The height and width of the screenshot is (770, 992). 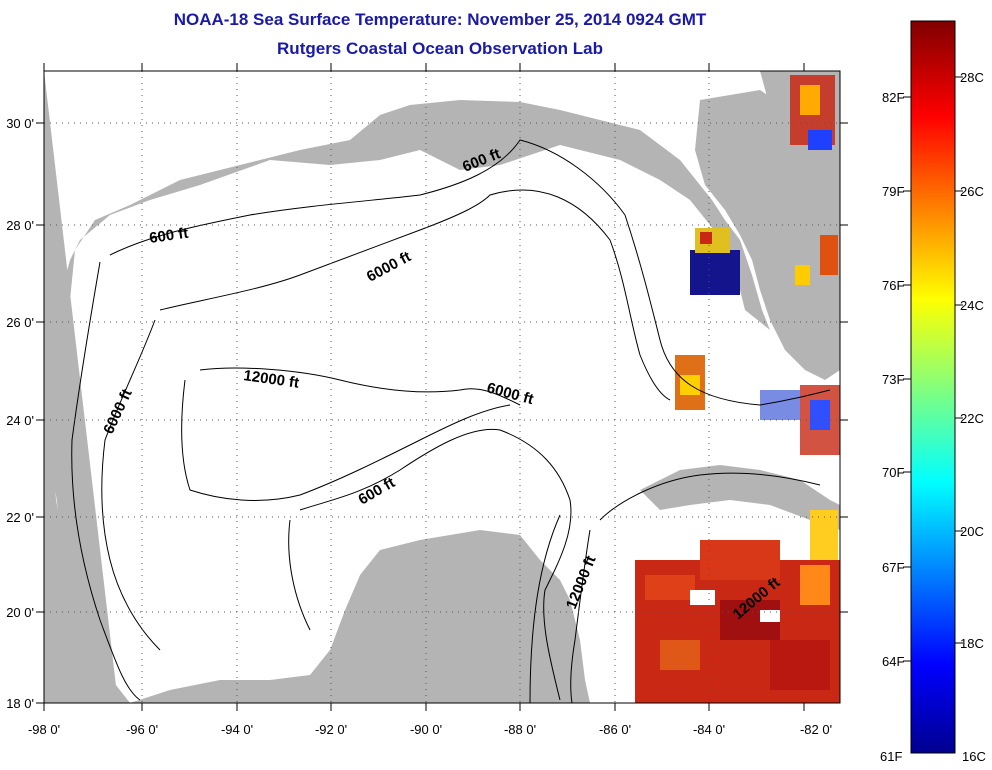 What do you see at coordinates (520, 729) in the screenshot?
I see `x-tick-label: -88 0'` at bounding box center [520, 729].